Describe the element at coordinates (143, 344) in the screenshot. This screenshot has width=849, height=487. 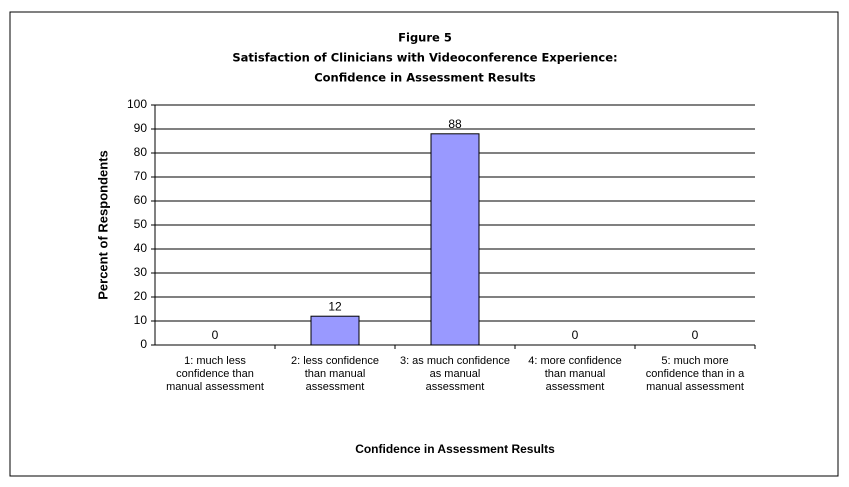
I see `y-tick-label: 0` at that location.